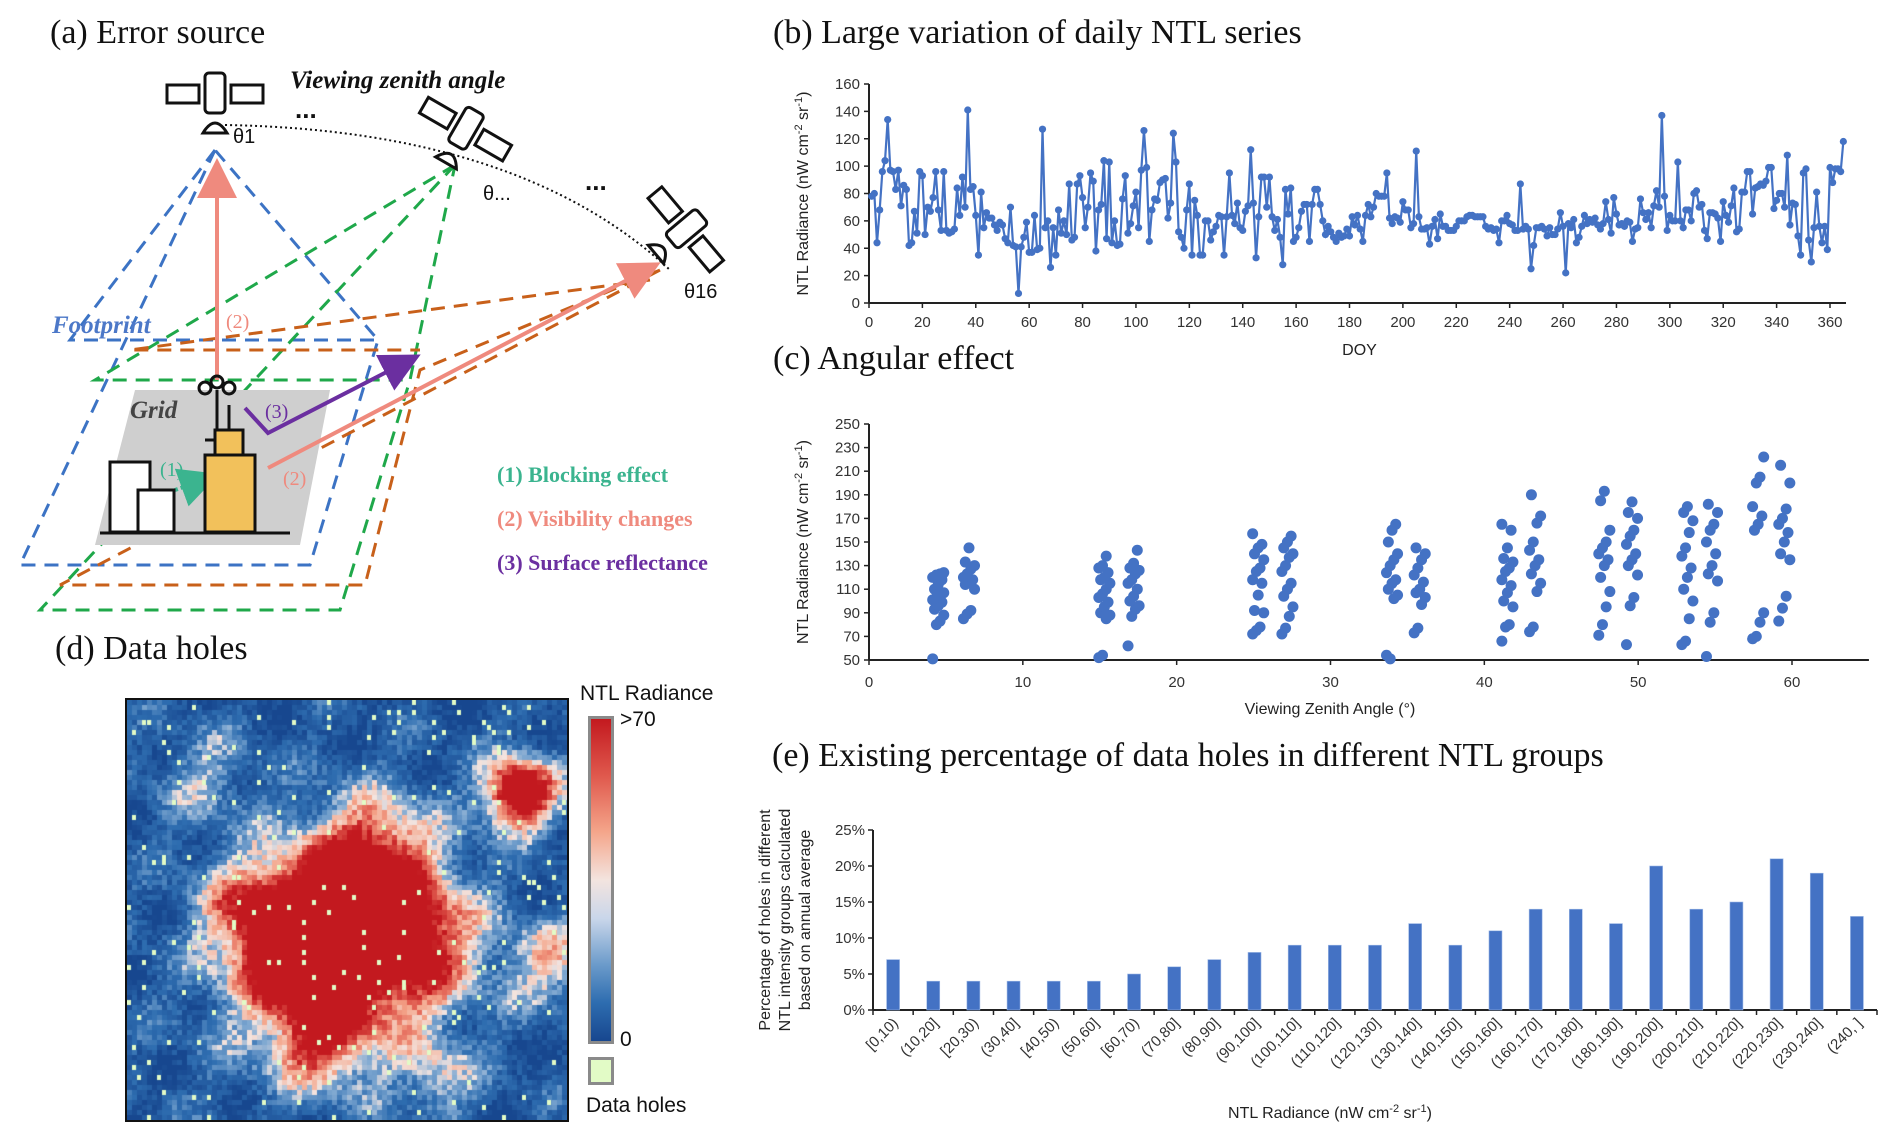 This screenshot has height=1141, width=1892. I want to click on y-axis-label-line: based on annual average, so click(805, 920).